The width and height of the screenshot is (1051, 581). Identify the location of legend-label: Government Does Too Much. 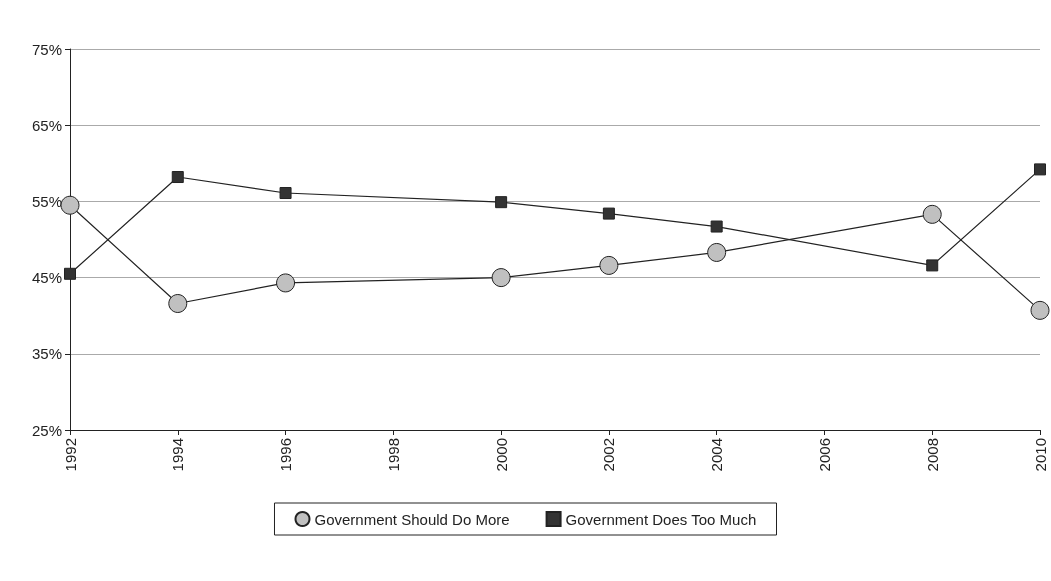
(661, 519).